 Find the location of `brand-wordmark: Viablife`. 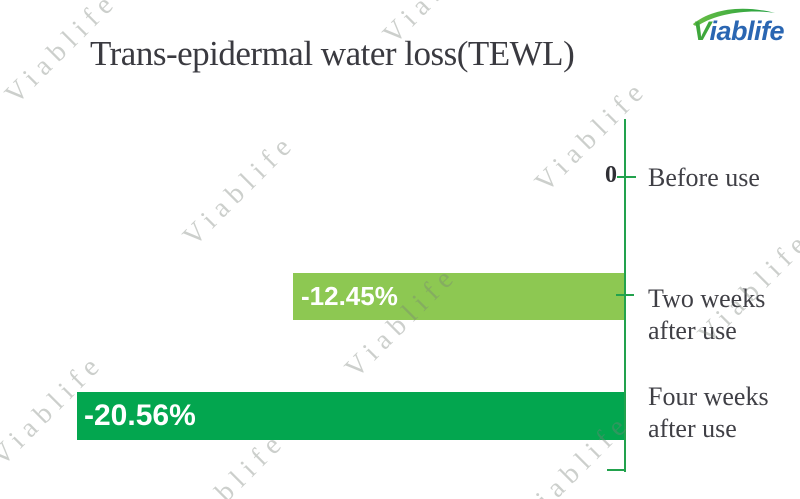

brand-wordmark: Viablife is located at coordinates (724, 31).